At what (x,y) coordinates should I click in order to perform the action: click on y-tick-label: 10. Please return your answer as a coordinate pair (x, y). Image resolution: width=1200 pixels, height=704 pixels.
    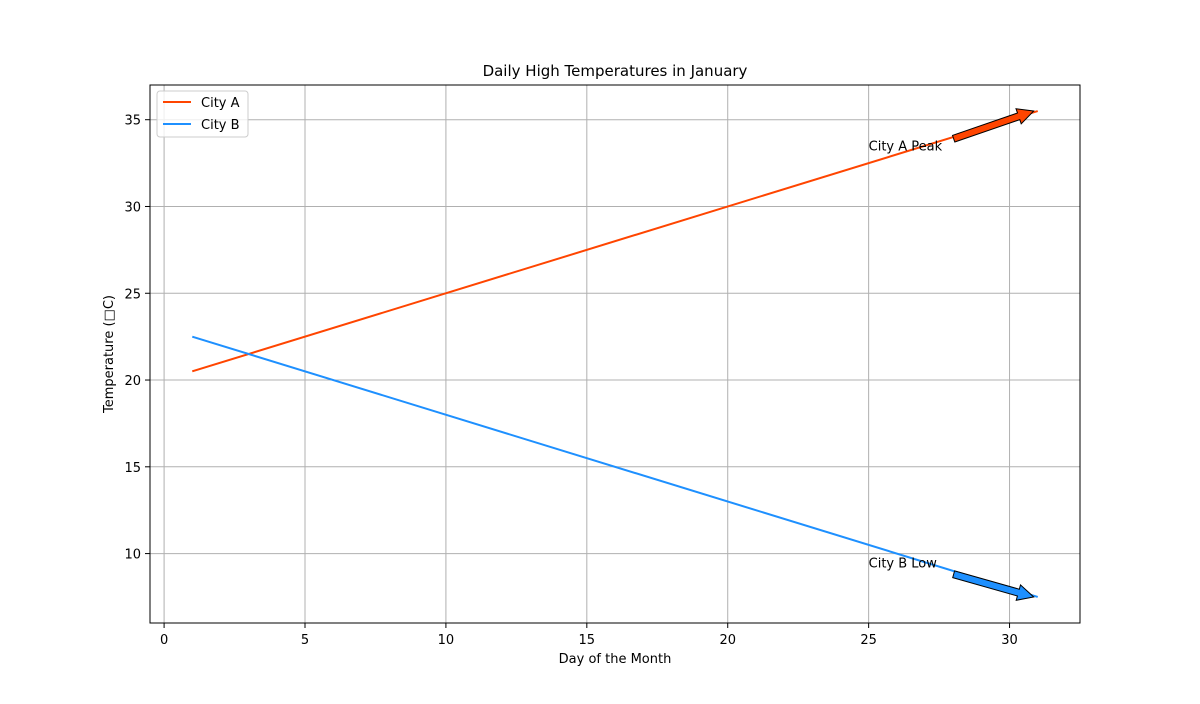
    Looking at the image, I should click on (132, 555).